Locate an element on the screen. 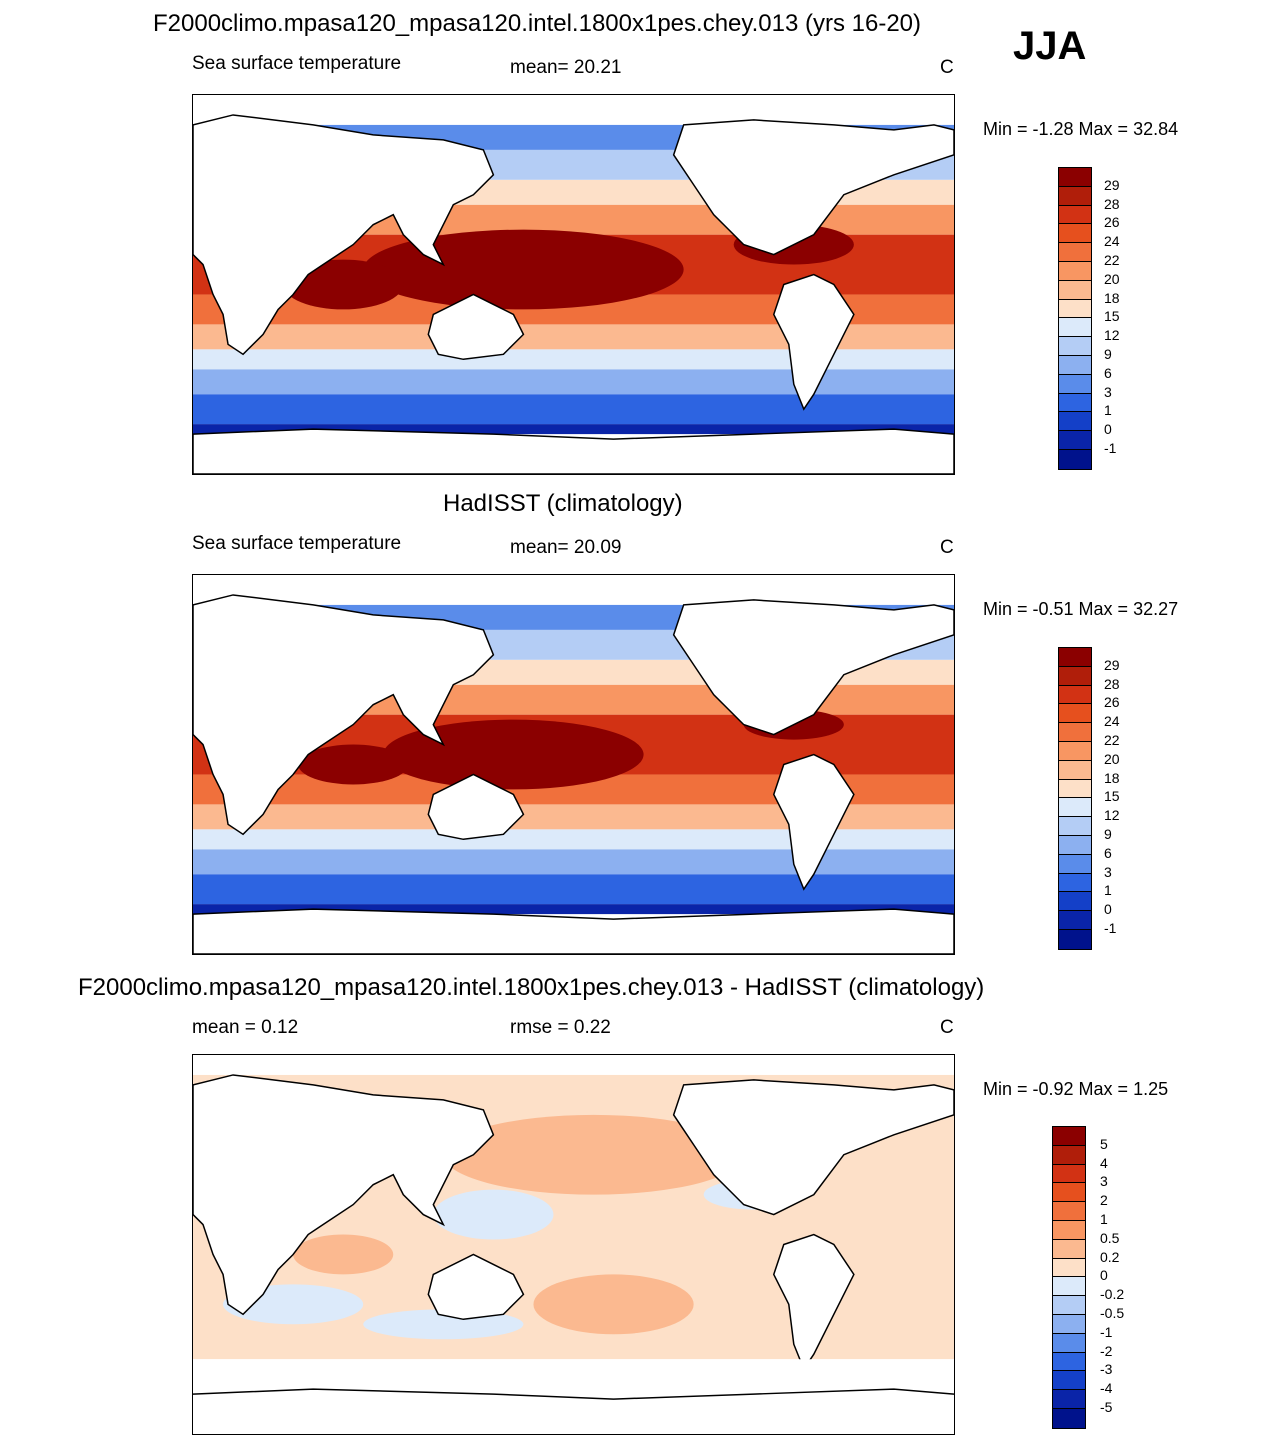 The image size is (1285, 1441). minmax-label: Min = -0.51 Max = 32.27 is located at coordinates (1081, 609).